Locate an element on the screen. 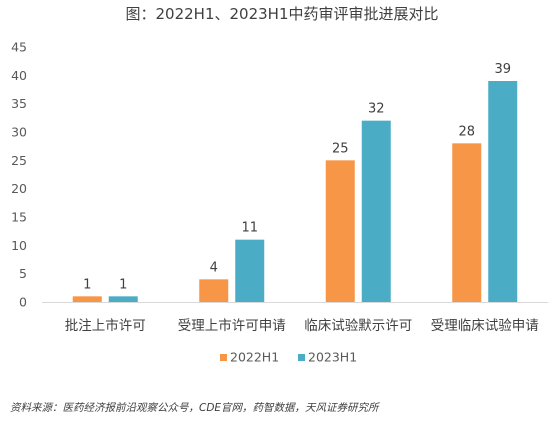 This screenshot has height=423, width=554. y-tick-label: 0 is located at coordinates (23, 302).